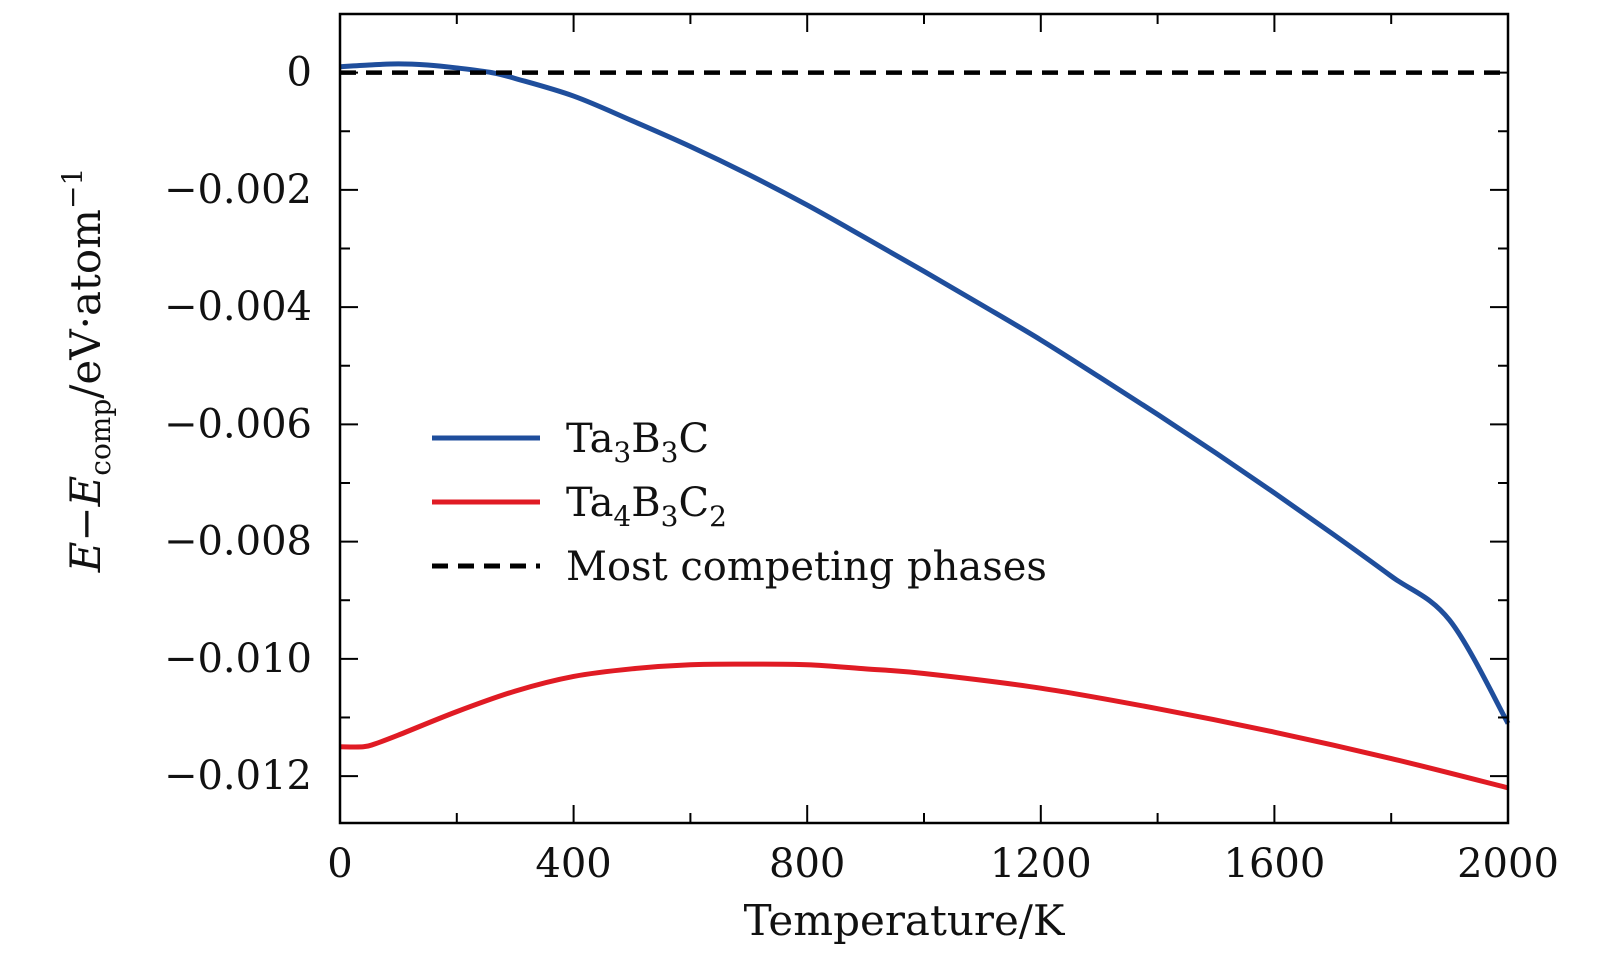  Describe the element at coordinates (238, 307) in the screenshot. I see `y-tick-label: −0.004` at that location.